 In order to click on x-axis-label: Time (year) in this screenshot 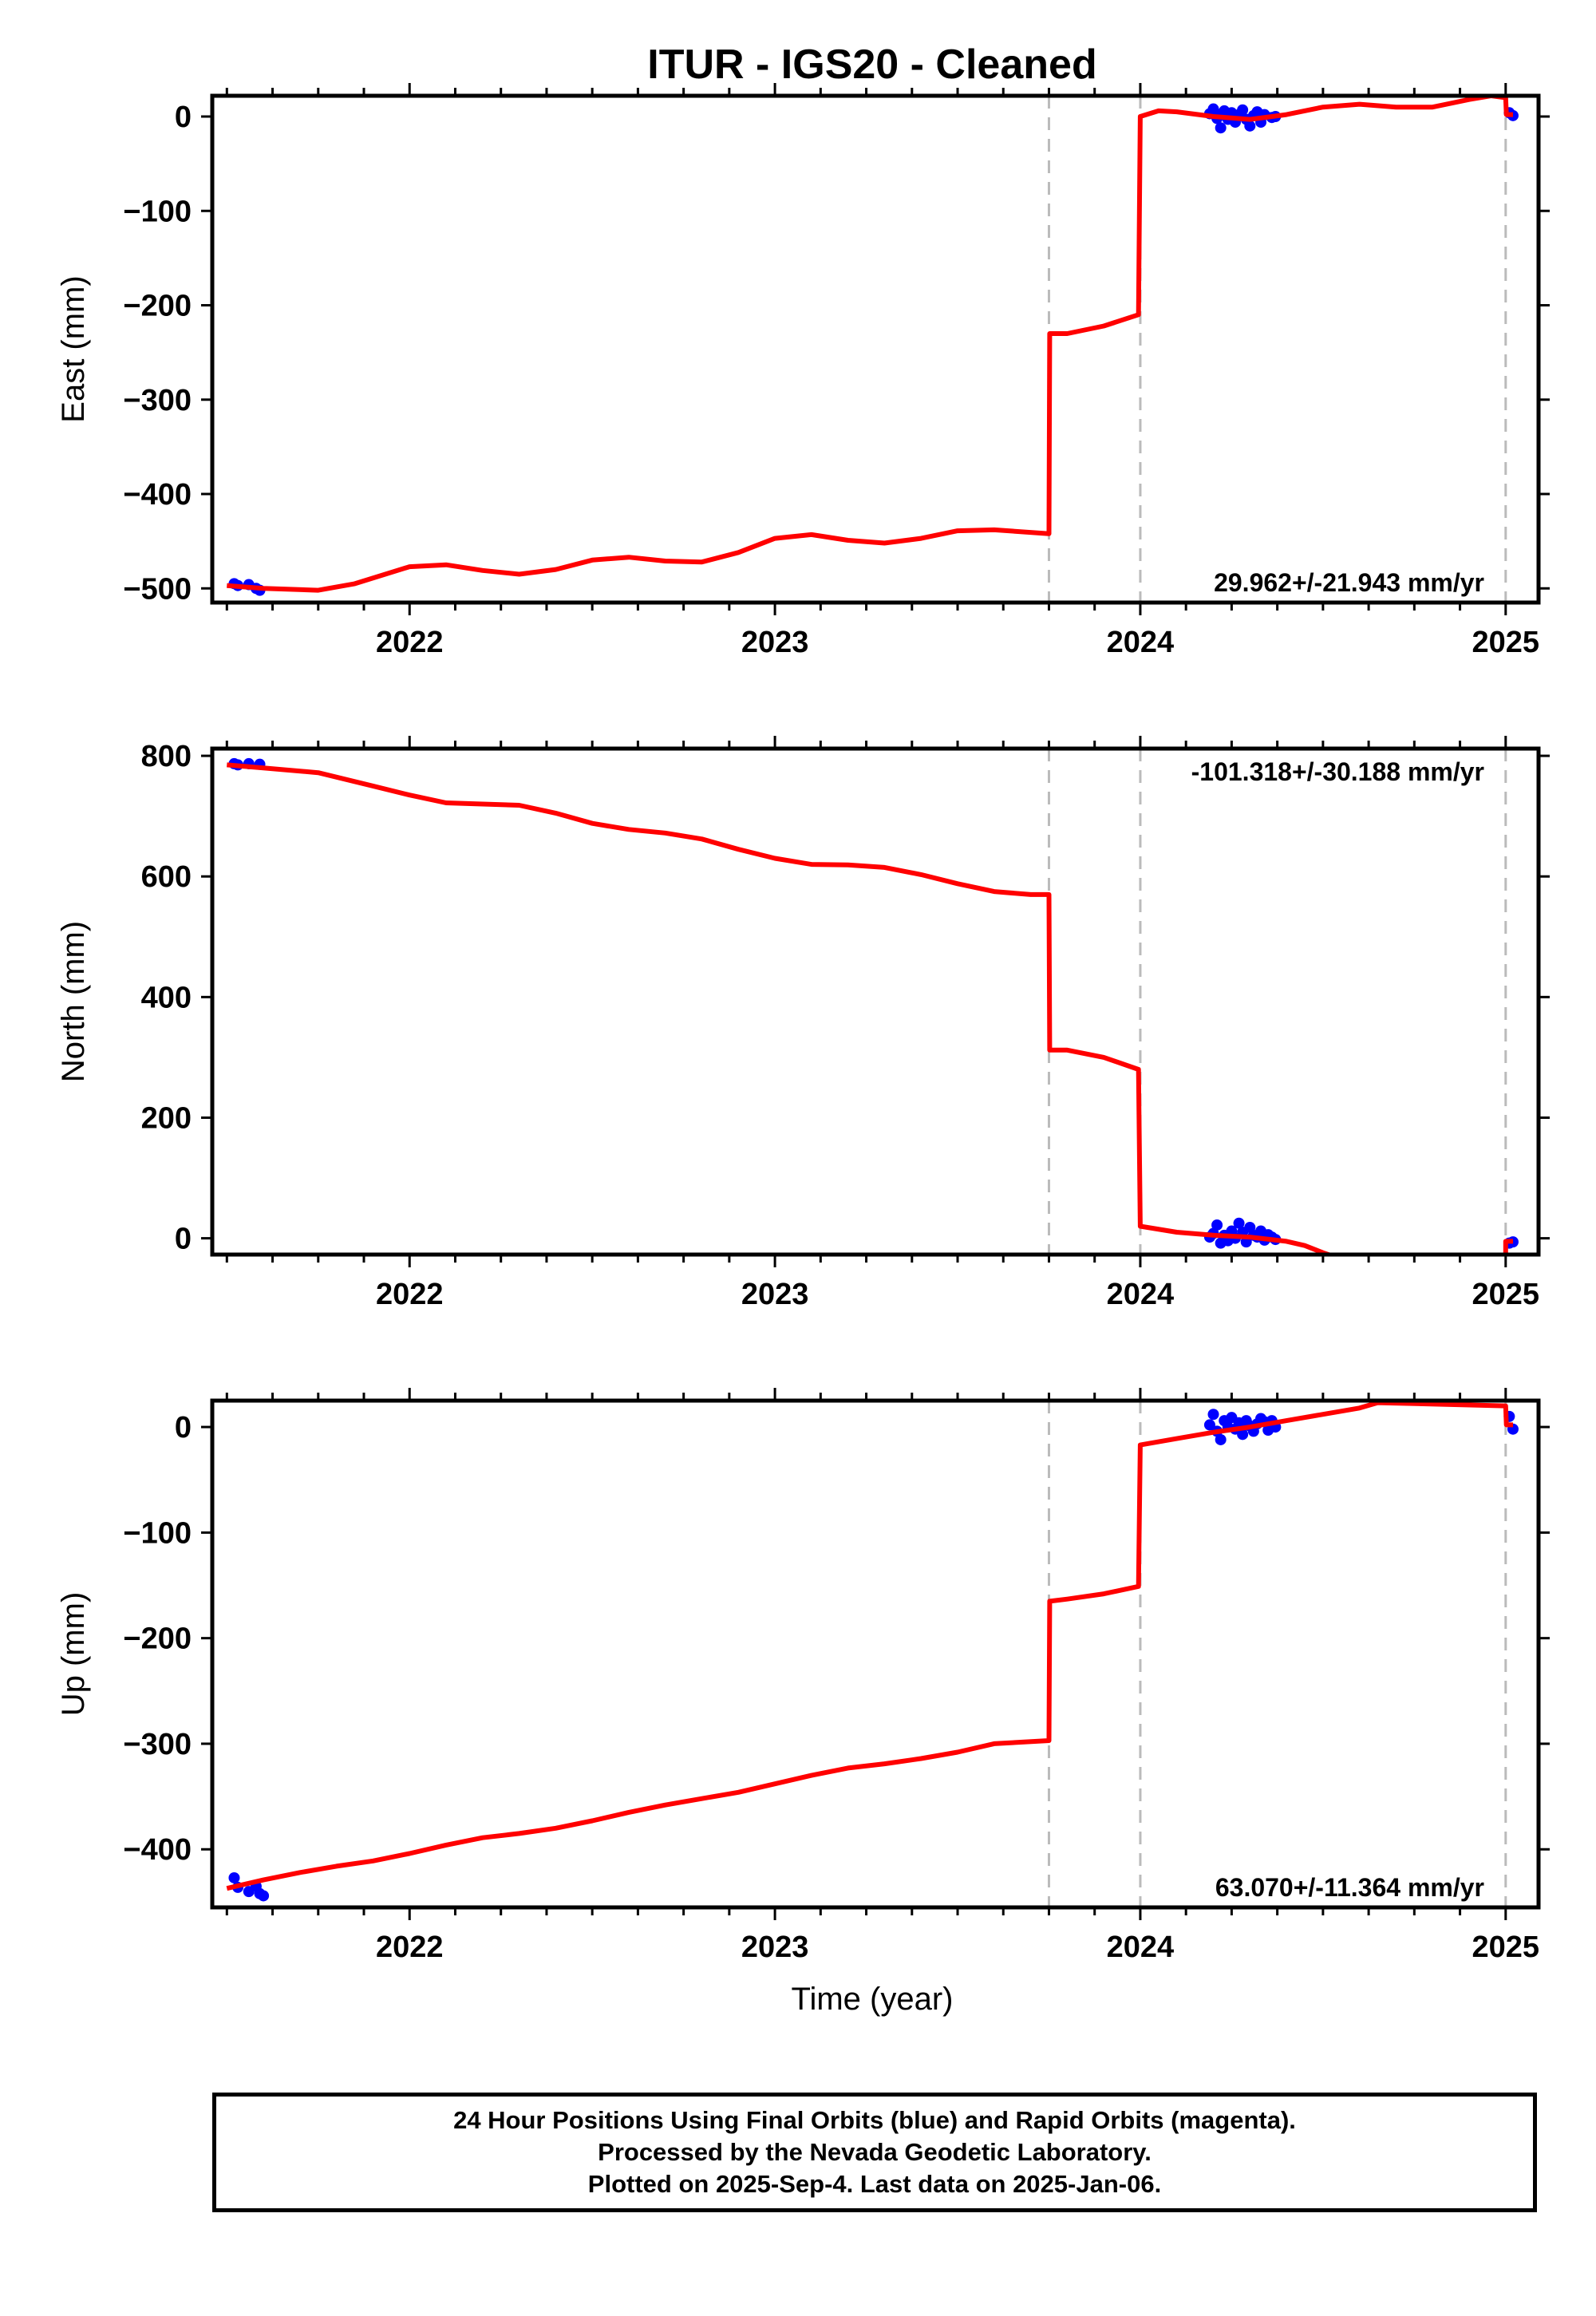, I will do `click(873, 1999)`.